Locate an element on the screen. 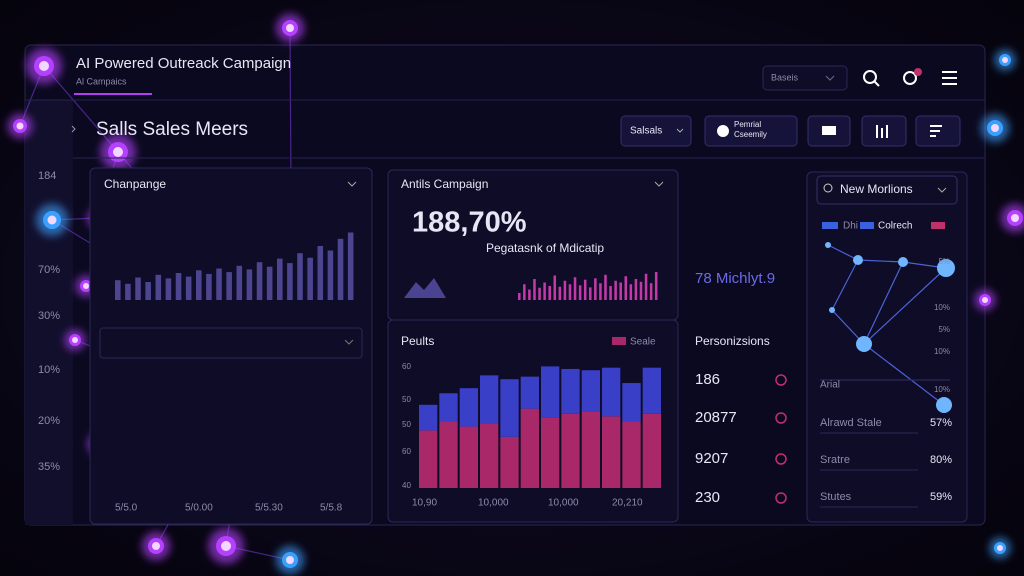 The width and height of the screenshot is (1024, 576). stat-label: Alrawd Stale is located at coordinates (851, 423).